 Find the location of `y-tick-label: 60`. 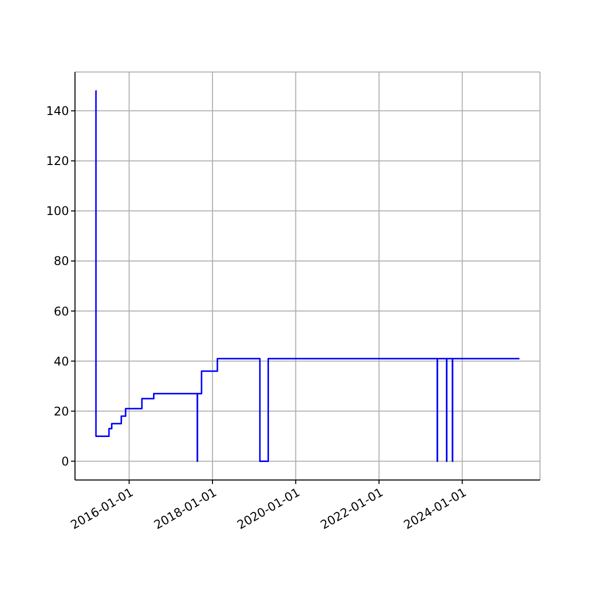

y-tick-label: 60 is located at coordinates (61, 311).